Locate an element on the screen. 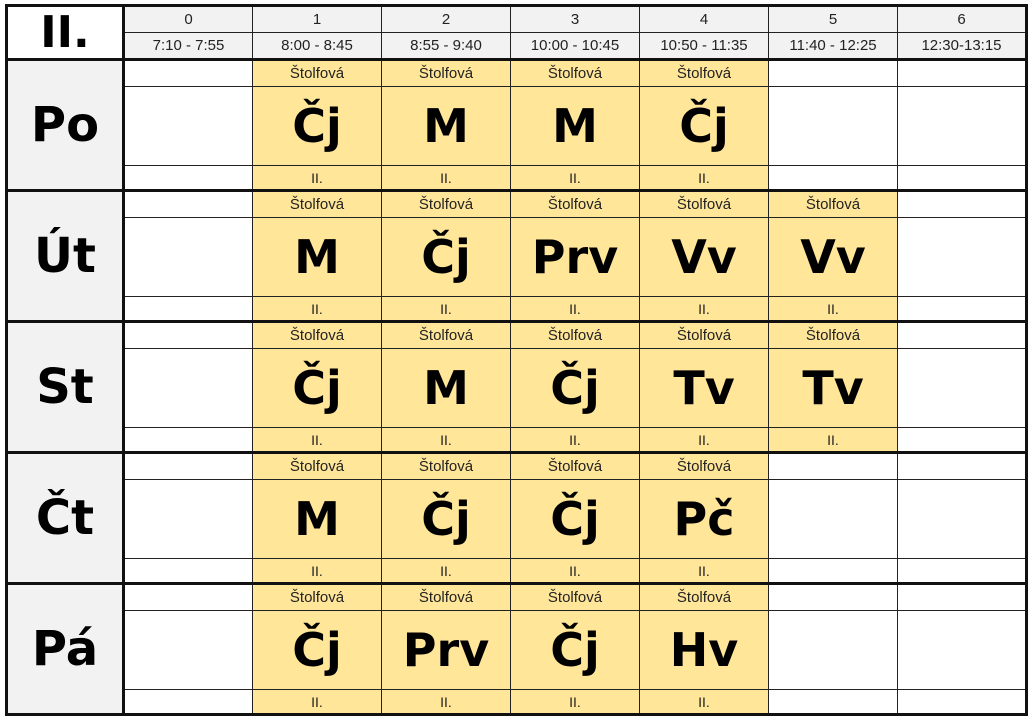 The height and width of the screenshot is (721, 1030). class-title: II. is located at coordinates (65, 33).